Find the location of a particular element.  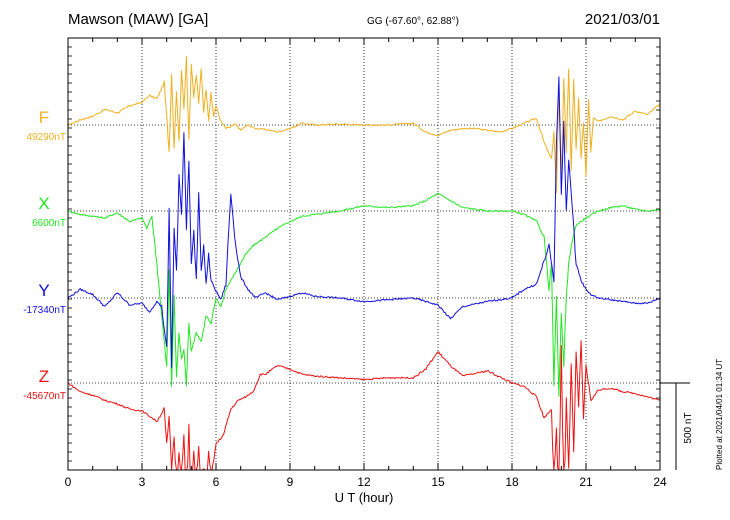

series-label-z: Z is located at coordinates (44, 376).